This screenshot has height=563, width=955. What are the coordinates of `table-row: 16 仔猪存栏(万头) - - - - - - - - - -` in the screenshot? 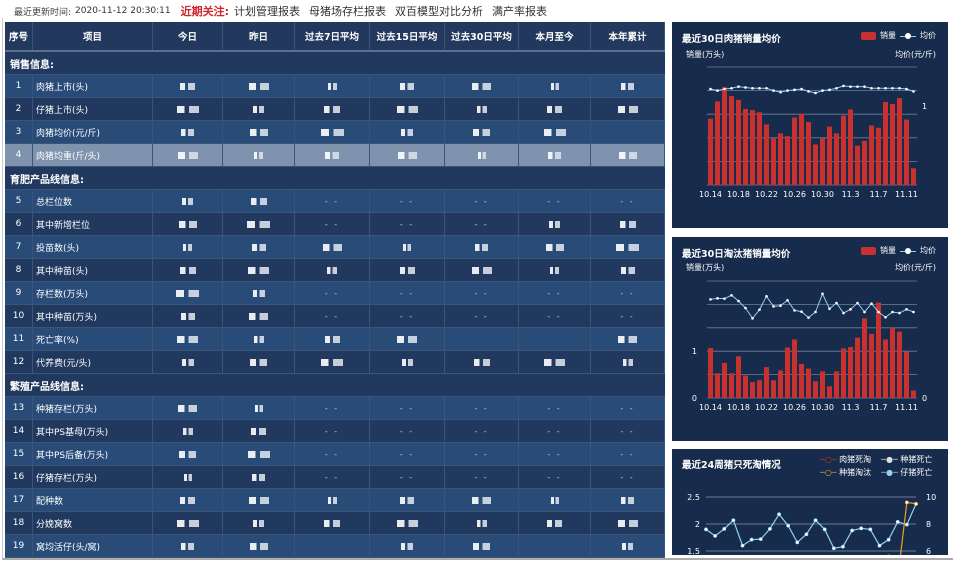 It's located at (335, 477).